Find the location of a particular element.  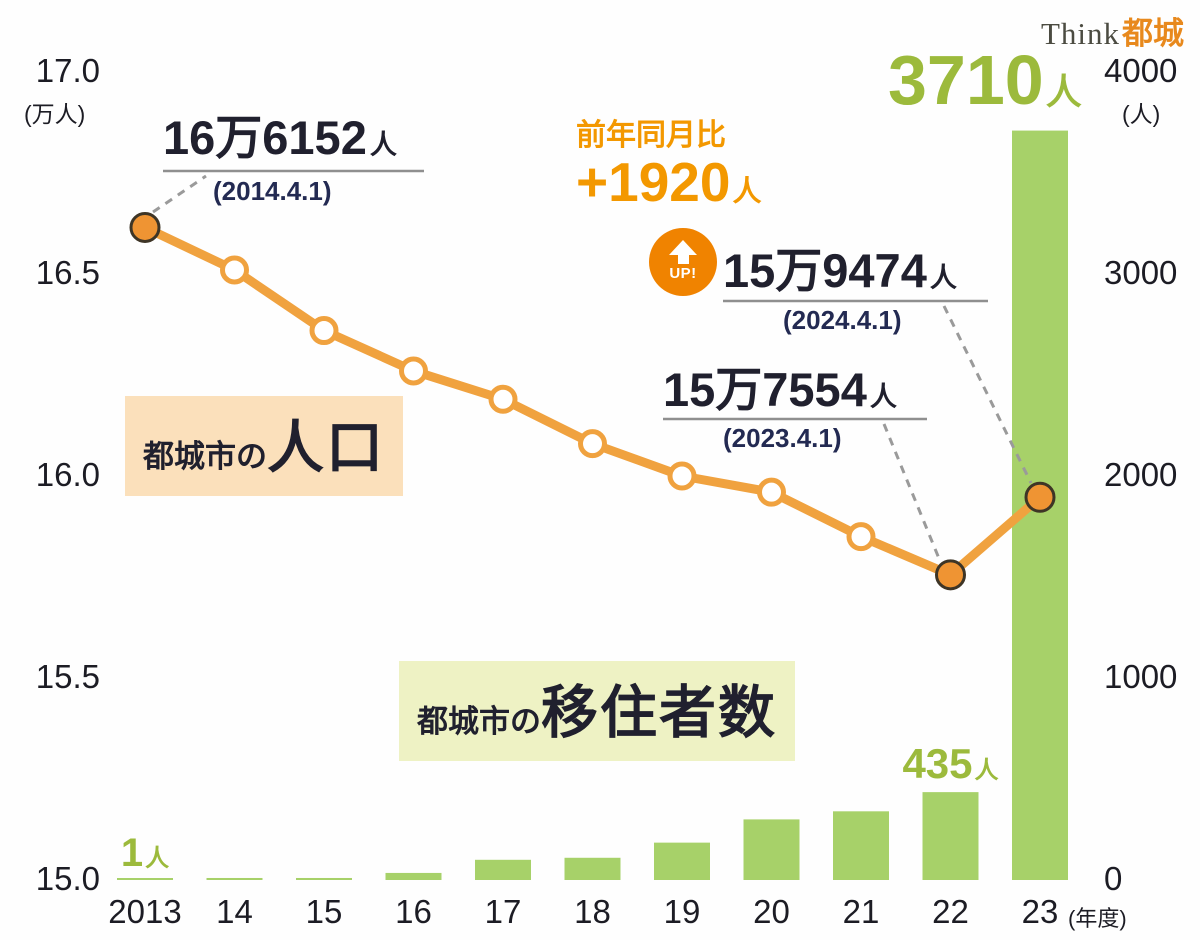

population-badge-prefix: 都城市の is located at coordinates (205, 456).